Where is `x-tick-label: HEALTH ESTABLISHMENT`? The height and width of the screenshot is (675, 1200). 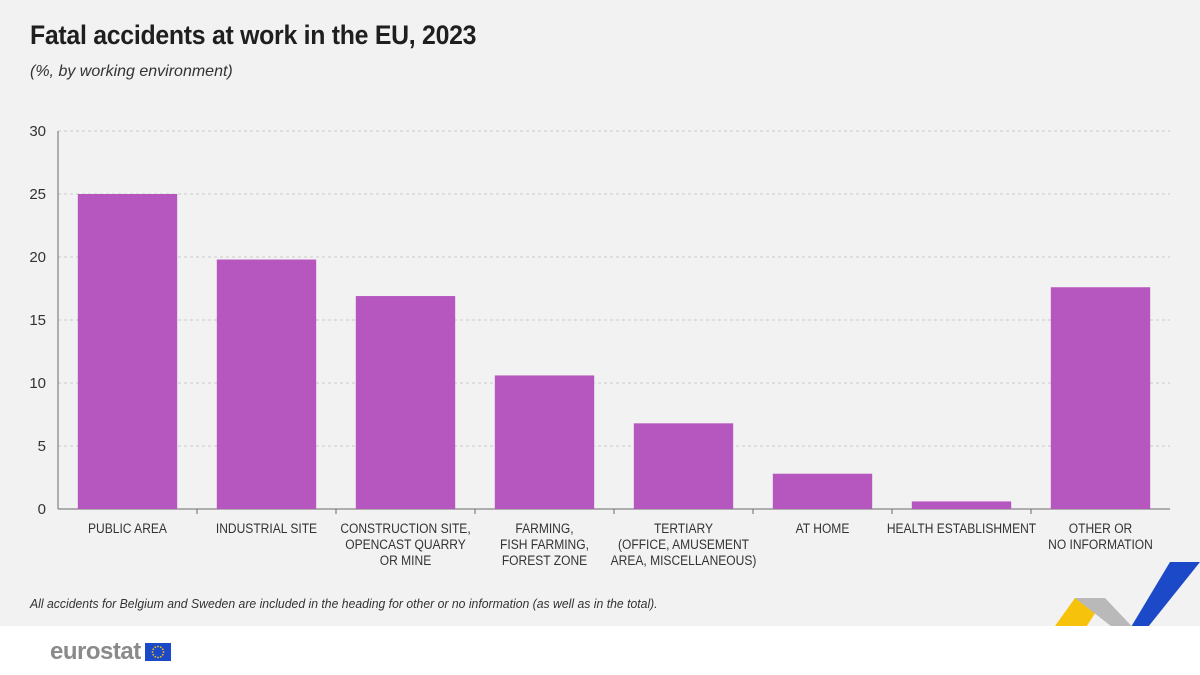
x-tick-label: HEALTH ESTABLISHMENT is located at coordinates (961, 528).